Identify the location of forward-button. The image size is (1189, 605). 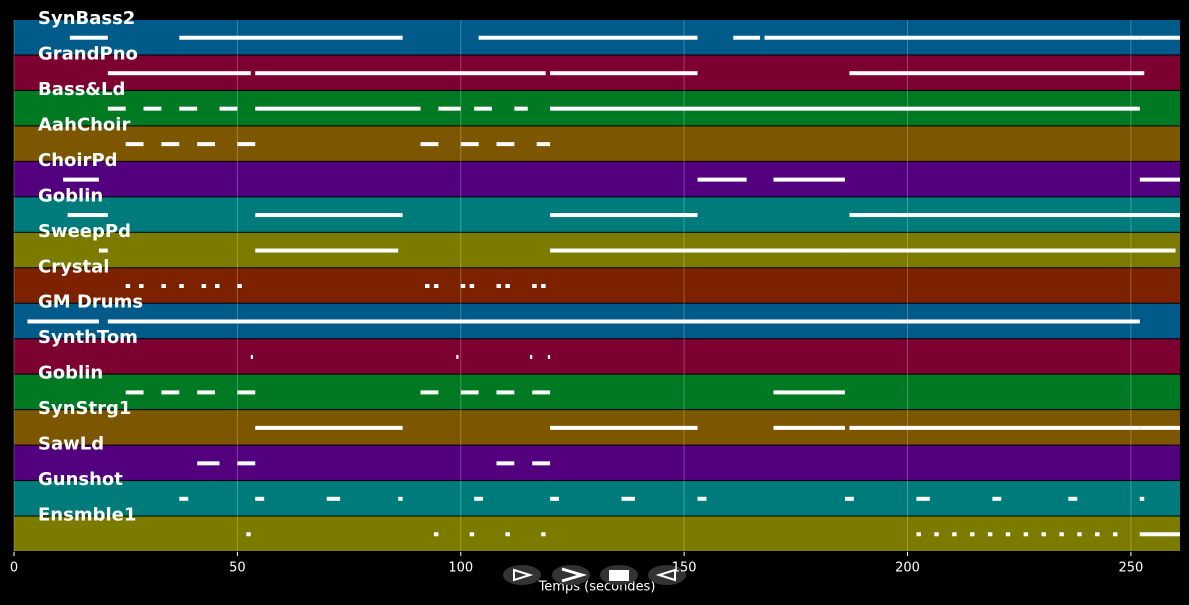
(571, 575).